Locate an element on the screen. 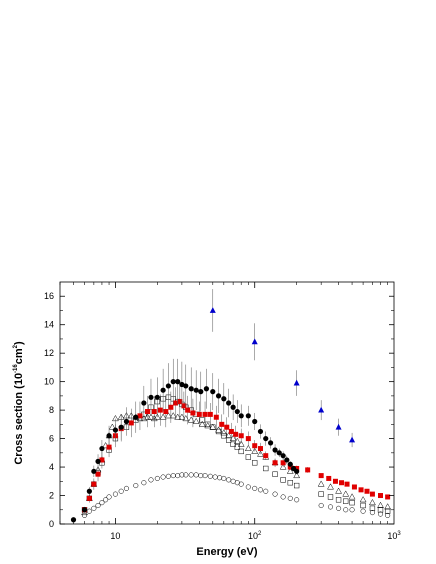  y-tick-label: 8 is located at coordinates (51, 410).